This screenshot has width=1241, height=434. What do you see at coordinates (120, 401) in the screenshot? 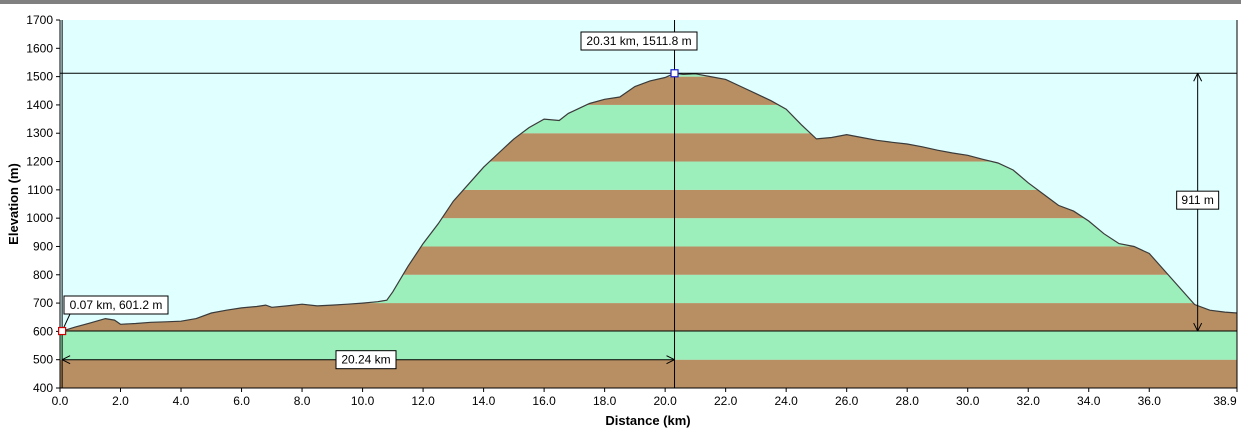
I see `x-tick-label: 2.0` at bounding box center [120, 401].